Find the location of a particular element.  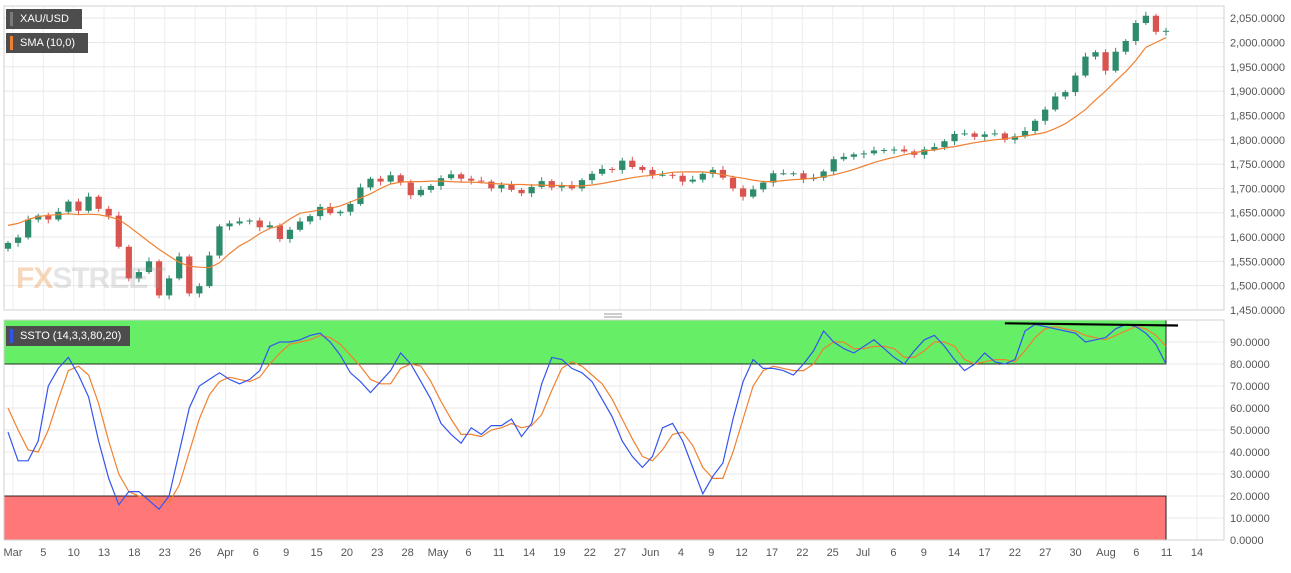

x-tick-label: 26 is located at coordinates (195, 553).